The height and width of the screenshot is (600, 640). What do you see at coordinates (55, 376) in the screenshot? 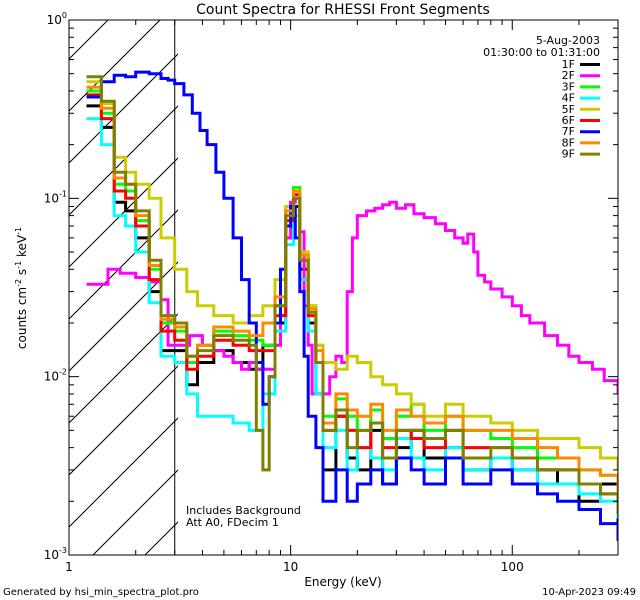
I see `y-tick-label: 10⁻²` at bounding box center [55, 376].